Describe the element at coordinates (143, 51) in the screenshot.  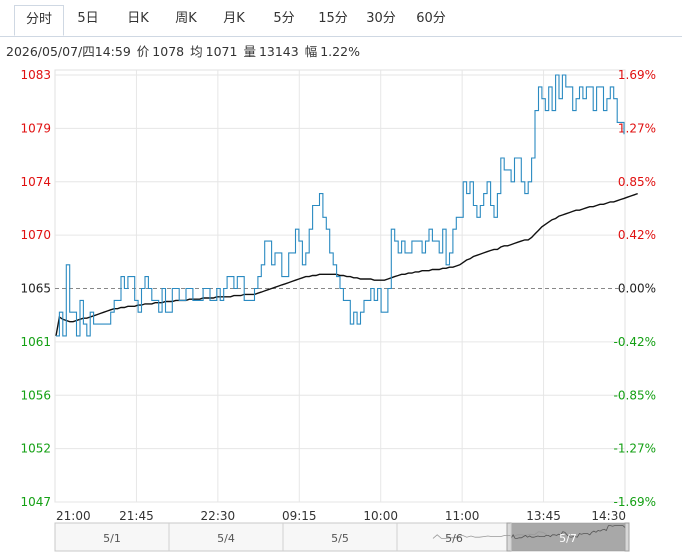
I see `price-label: 价` at that location.